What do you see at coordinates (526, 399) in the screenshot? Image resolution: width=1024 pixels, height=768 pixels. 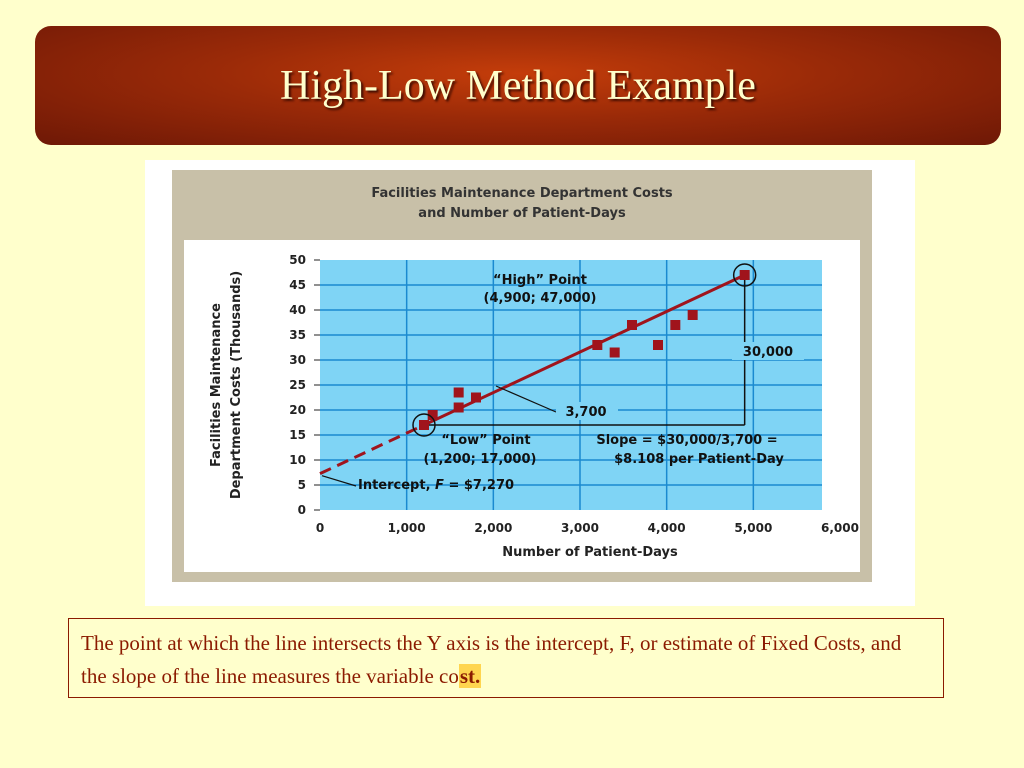 I see `run-leader` at bounding box center [526, 399].